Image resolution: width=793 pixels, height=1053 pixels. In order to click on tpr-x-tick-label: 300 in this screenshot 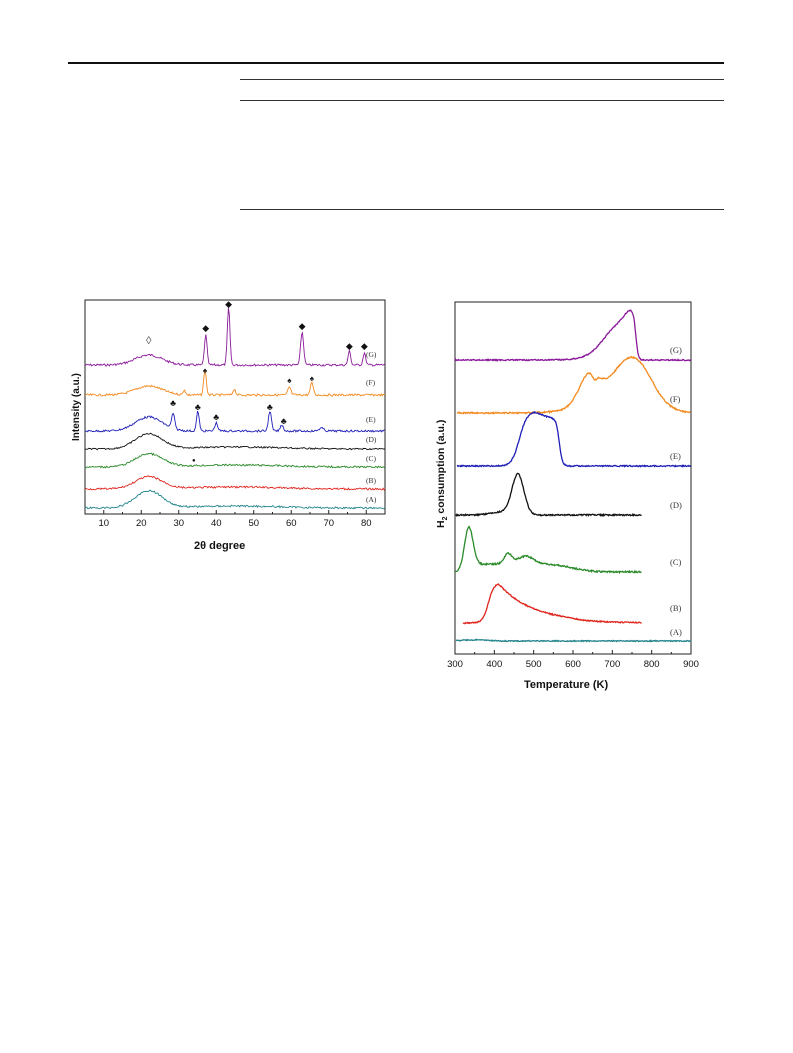, I will do `click(455, 664)`.